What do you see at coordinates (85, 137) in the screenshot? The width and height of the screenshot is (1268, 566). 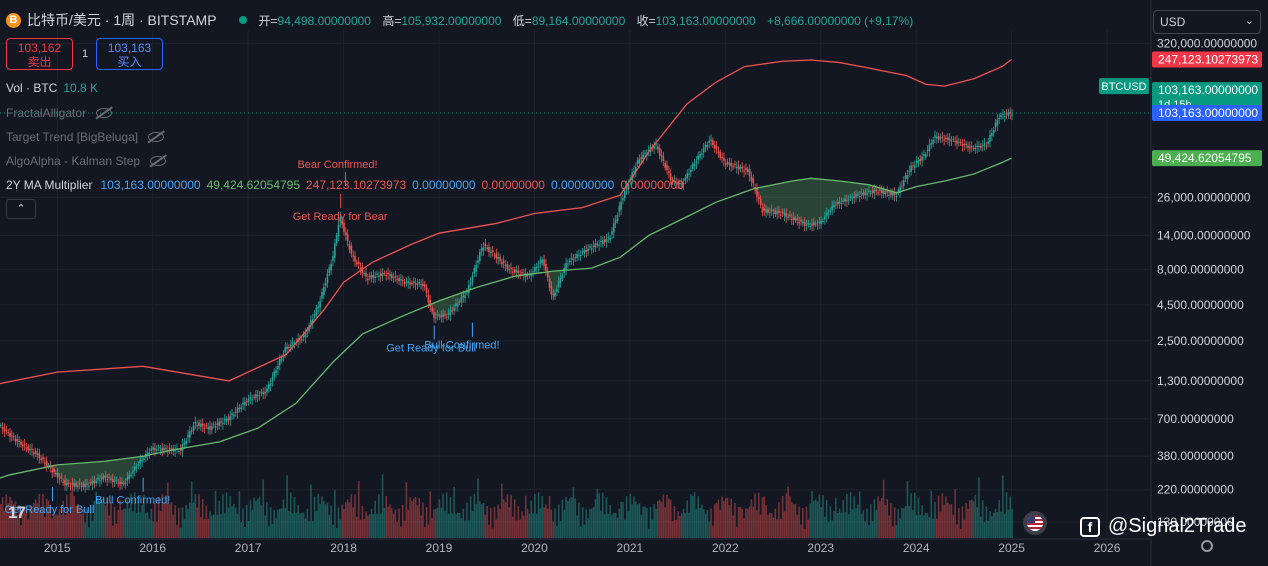 I see `indicator-target-trend: Target Trend [BigBeluga]` at bounding box center [85, 137].